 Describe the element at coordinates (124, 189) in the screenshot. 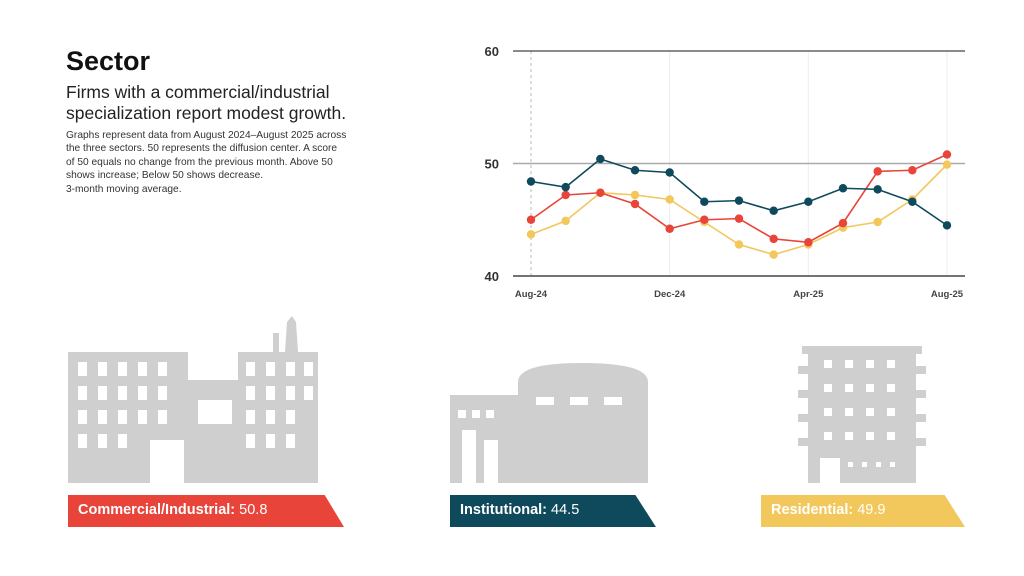

I see `description-line: 3-month moving average.` at that location.